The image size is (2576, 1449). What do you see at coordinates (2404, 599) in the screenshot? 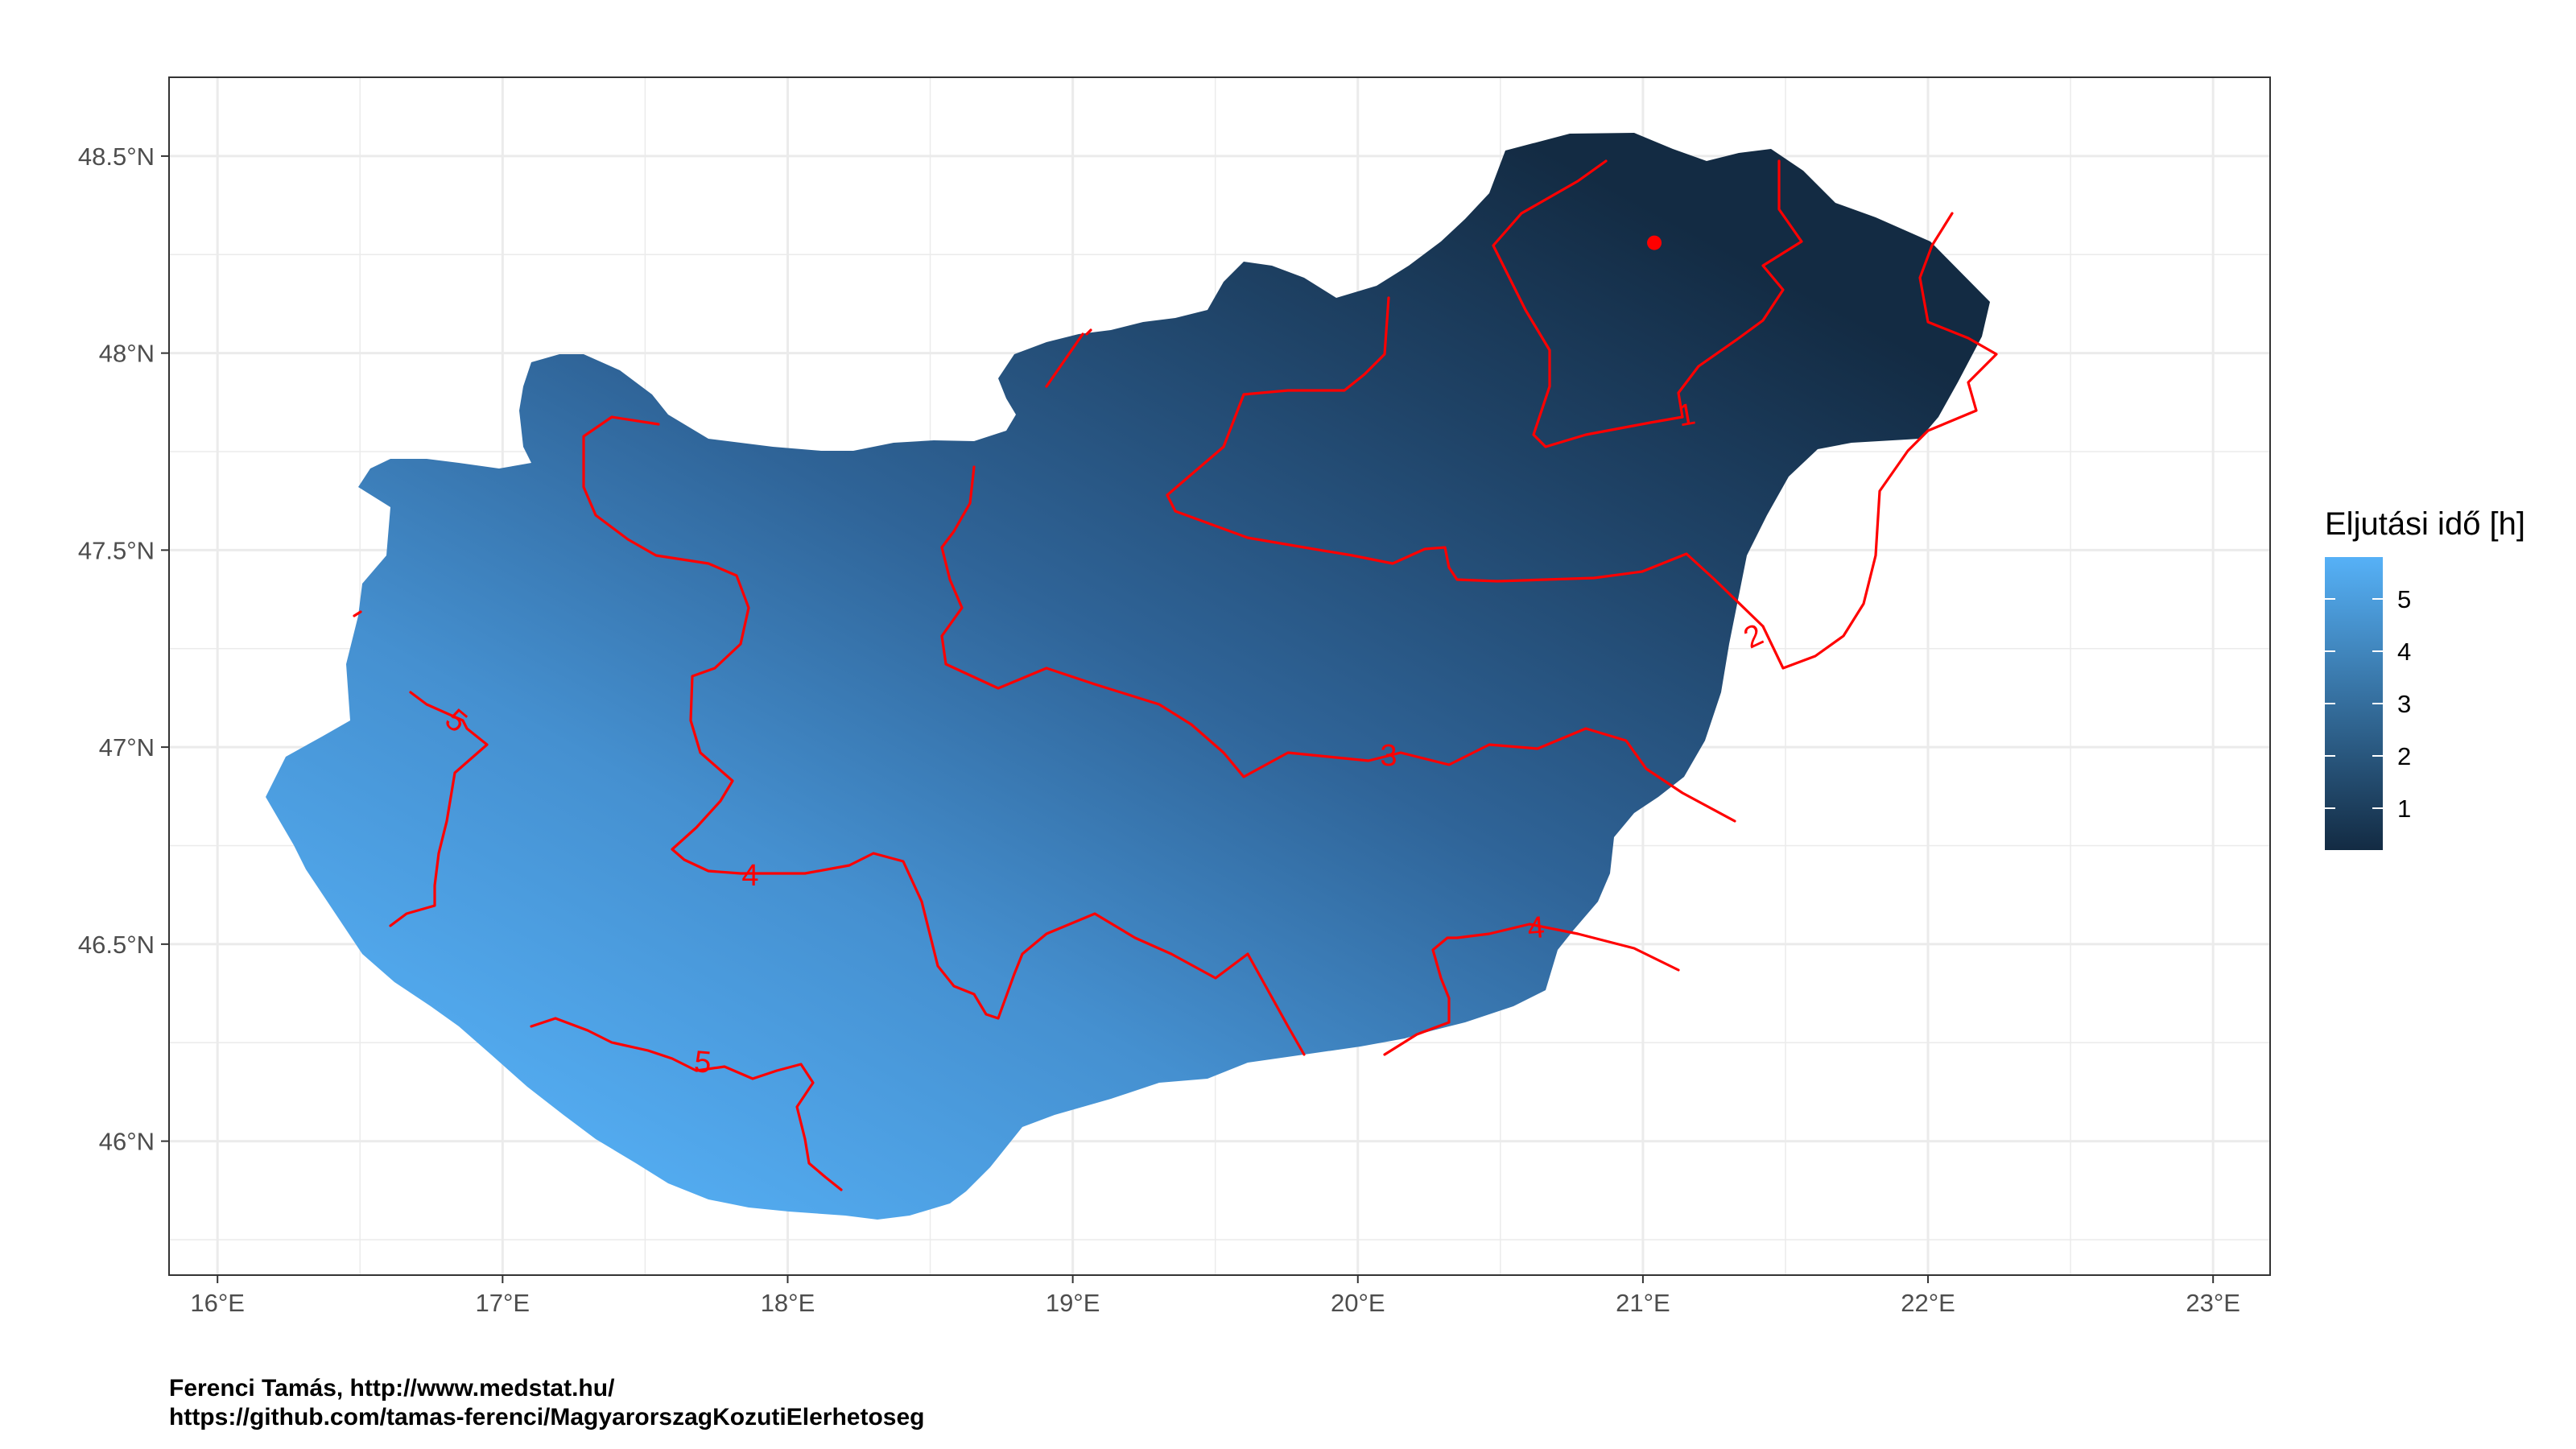
I see `legend-tick-label: 5` at bounding box center [2404, 599].